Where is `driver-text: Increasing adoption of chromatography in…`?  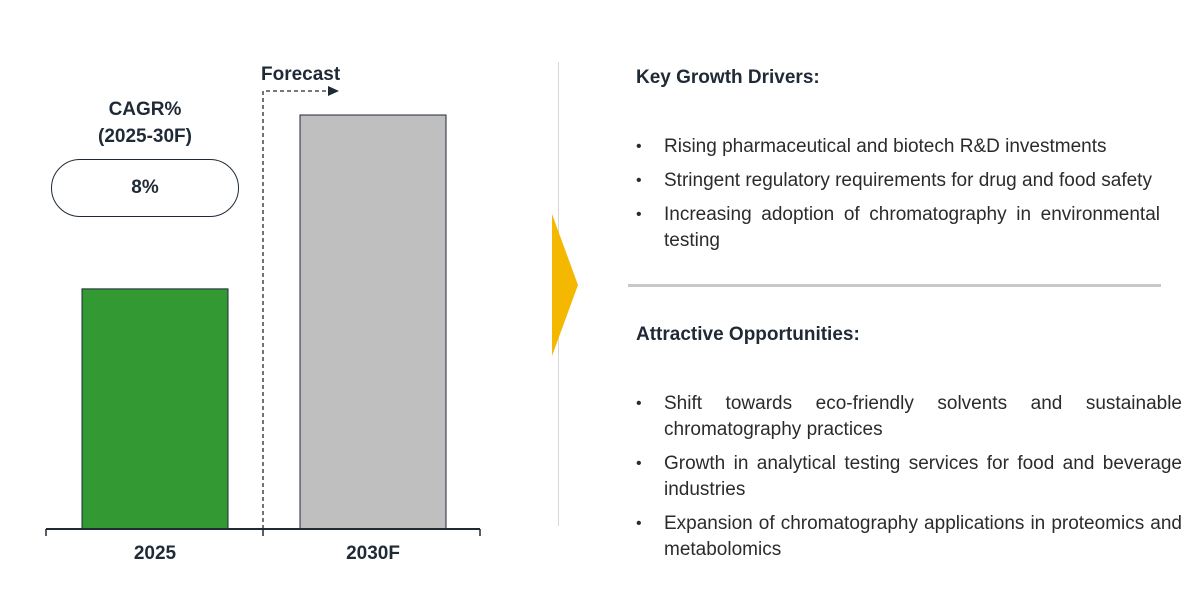
driver-text: Increasing adoption of chromatography in… is located at coordinates (912, 227).